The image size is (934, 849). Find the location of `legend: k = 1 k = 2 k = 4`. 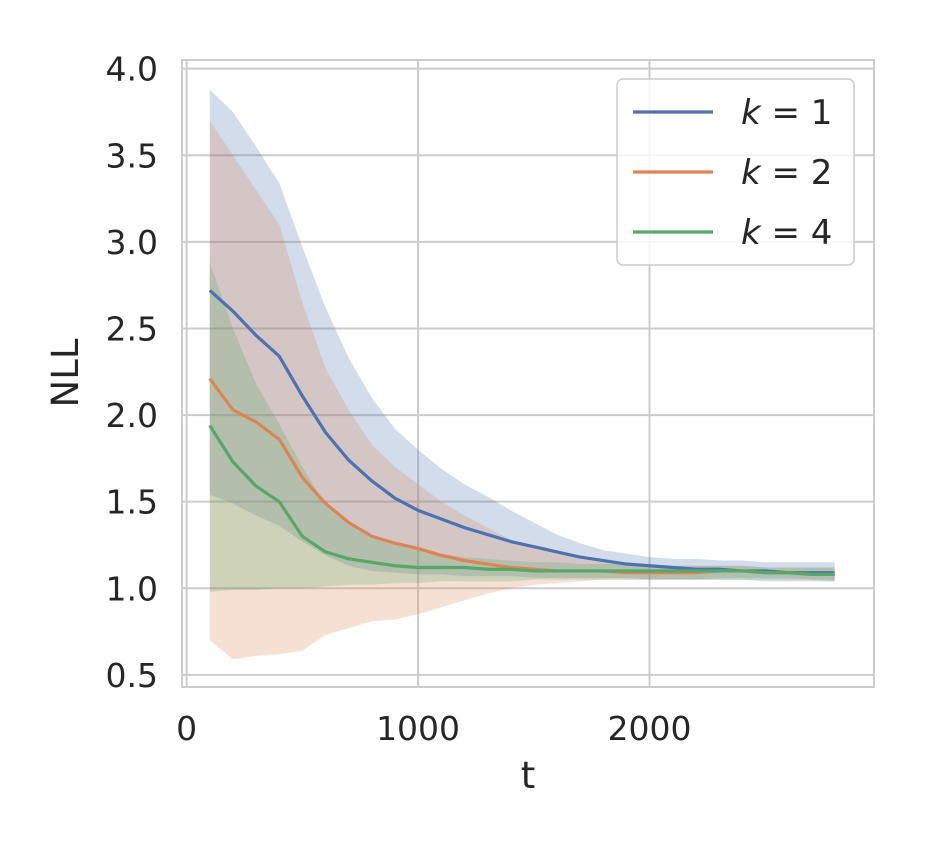

legend: k = 1 k = 2 k = 4 is located at coordinates (735, 172).